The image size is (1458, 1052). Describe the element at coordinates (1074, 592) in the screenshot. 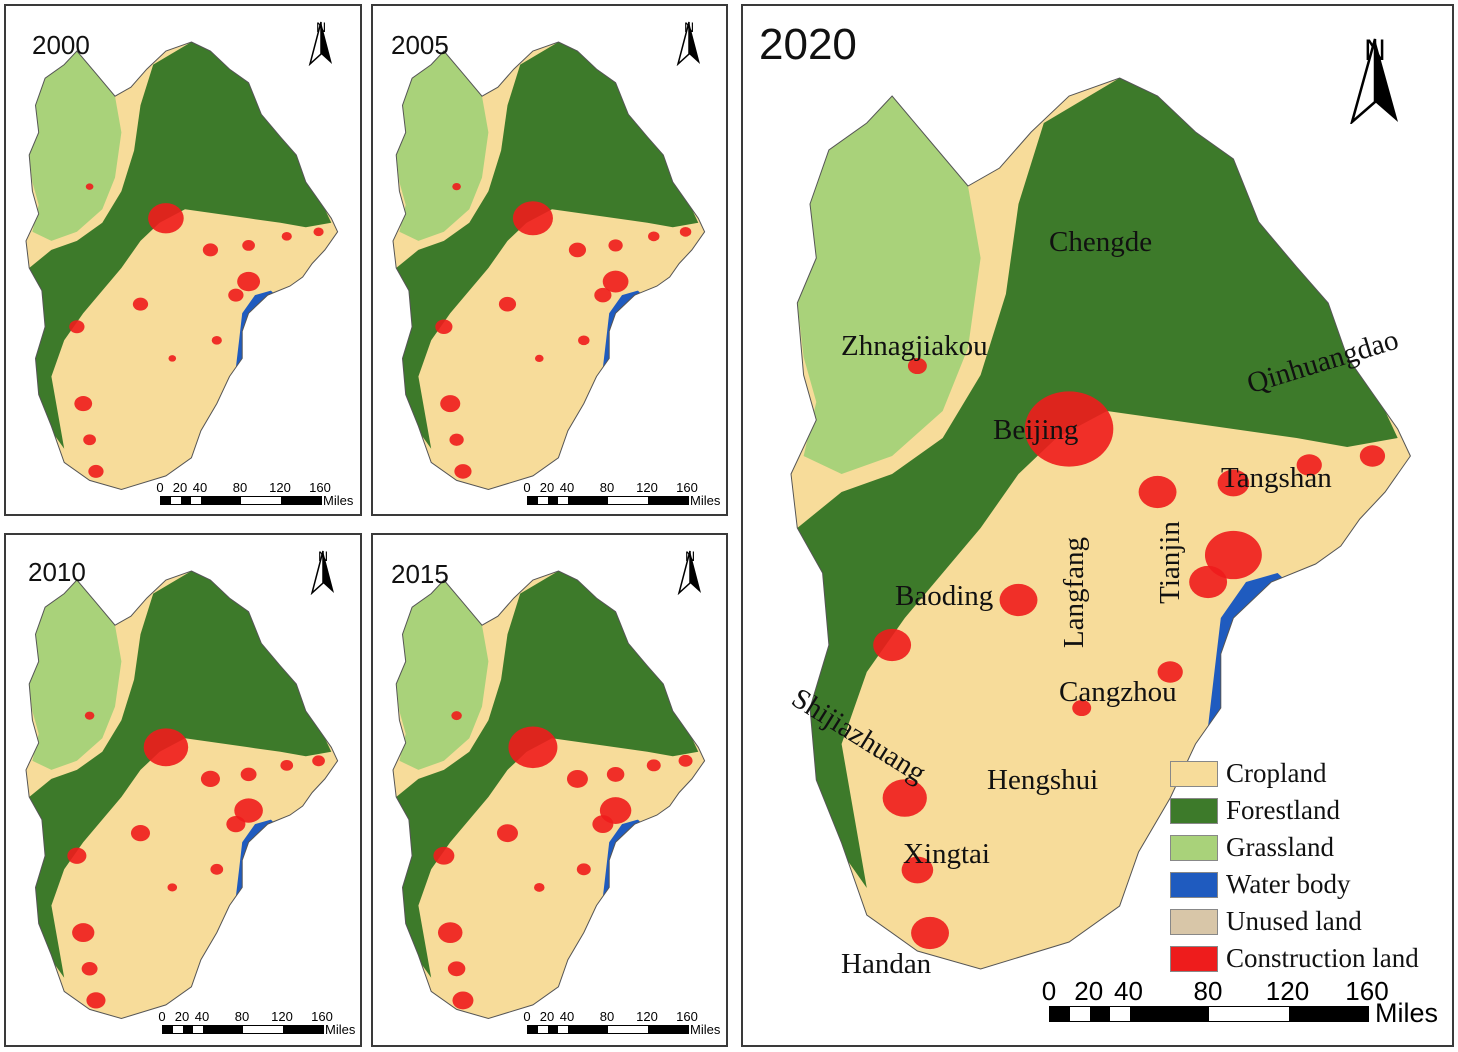

I see `city-label-langfang: Langfang` at that location.